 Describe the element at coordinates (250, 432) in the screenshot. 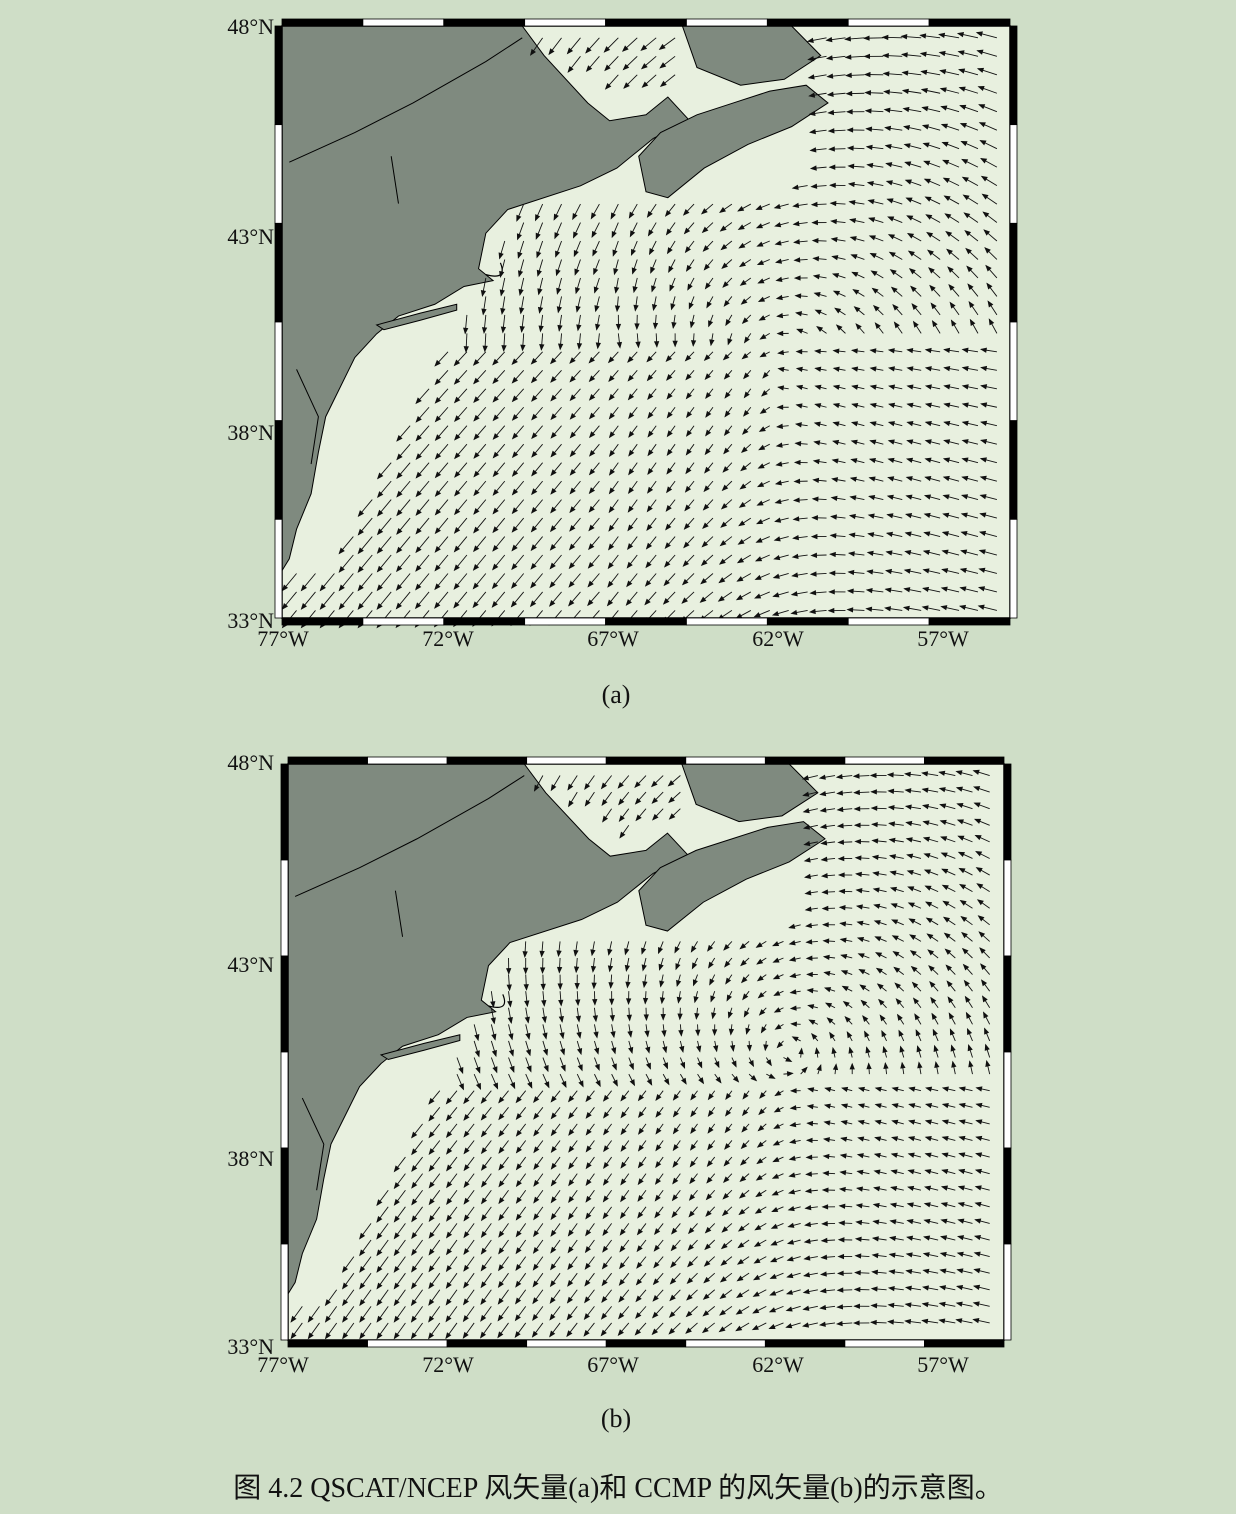

I see `lat-label-38: 38°N` at that location.